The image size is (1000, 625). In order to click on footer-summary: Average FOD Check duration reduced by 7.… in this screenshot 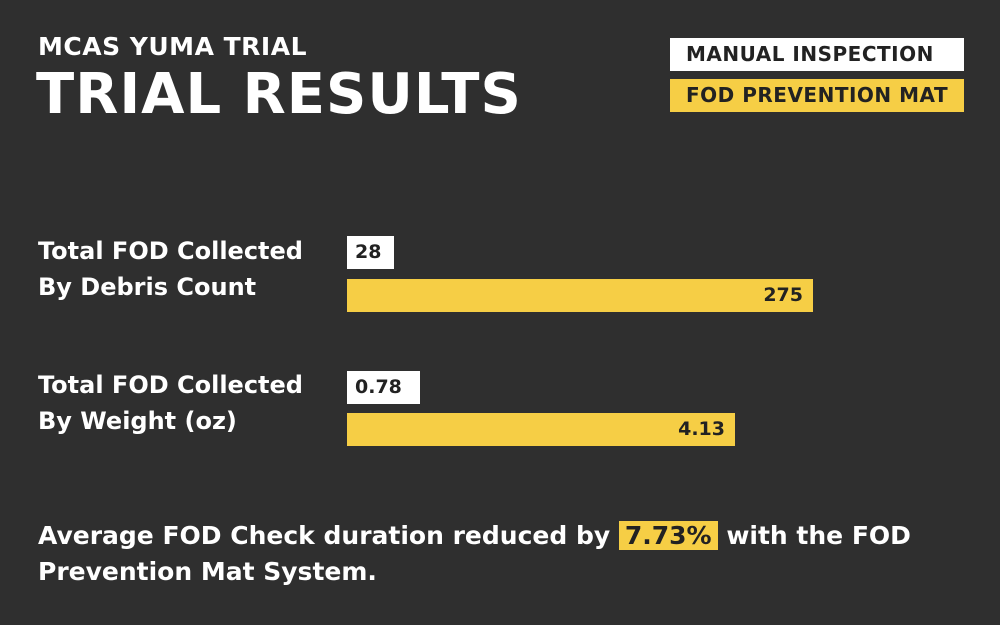, I will do `click(488, 554)`.